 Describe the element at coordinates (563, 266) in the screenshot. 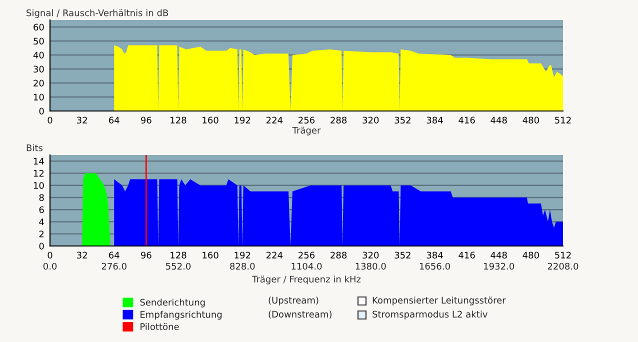

I see `x2-tick-label: 2208.0` at that location.